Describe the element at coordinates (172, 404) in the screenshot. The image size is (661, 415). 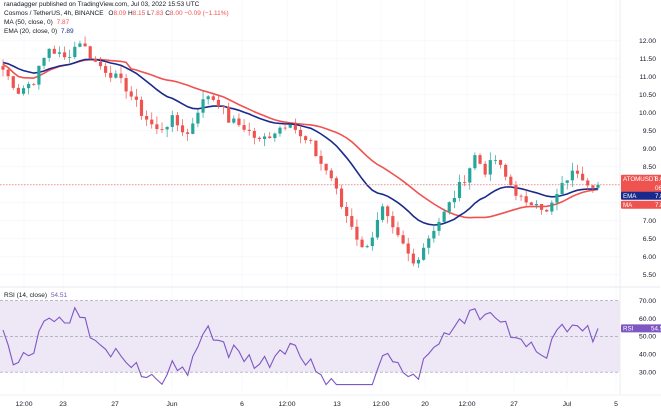
I see `time-tick-label: Jun` at that location.